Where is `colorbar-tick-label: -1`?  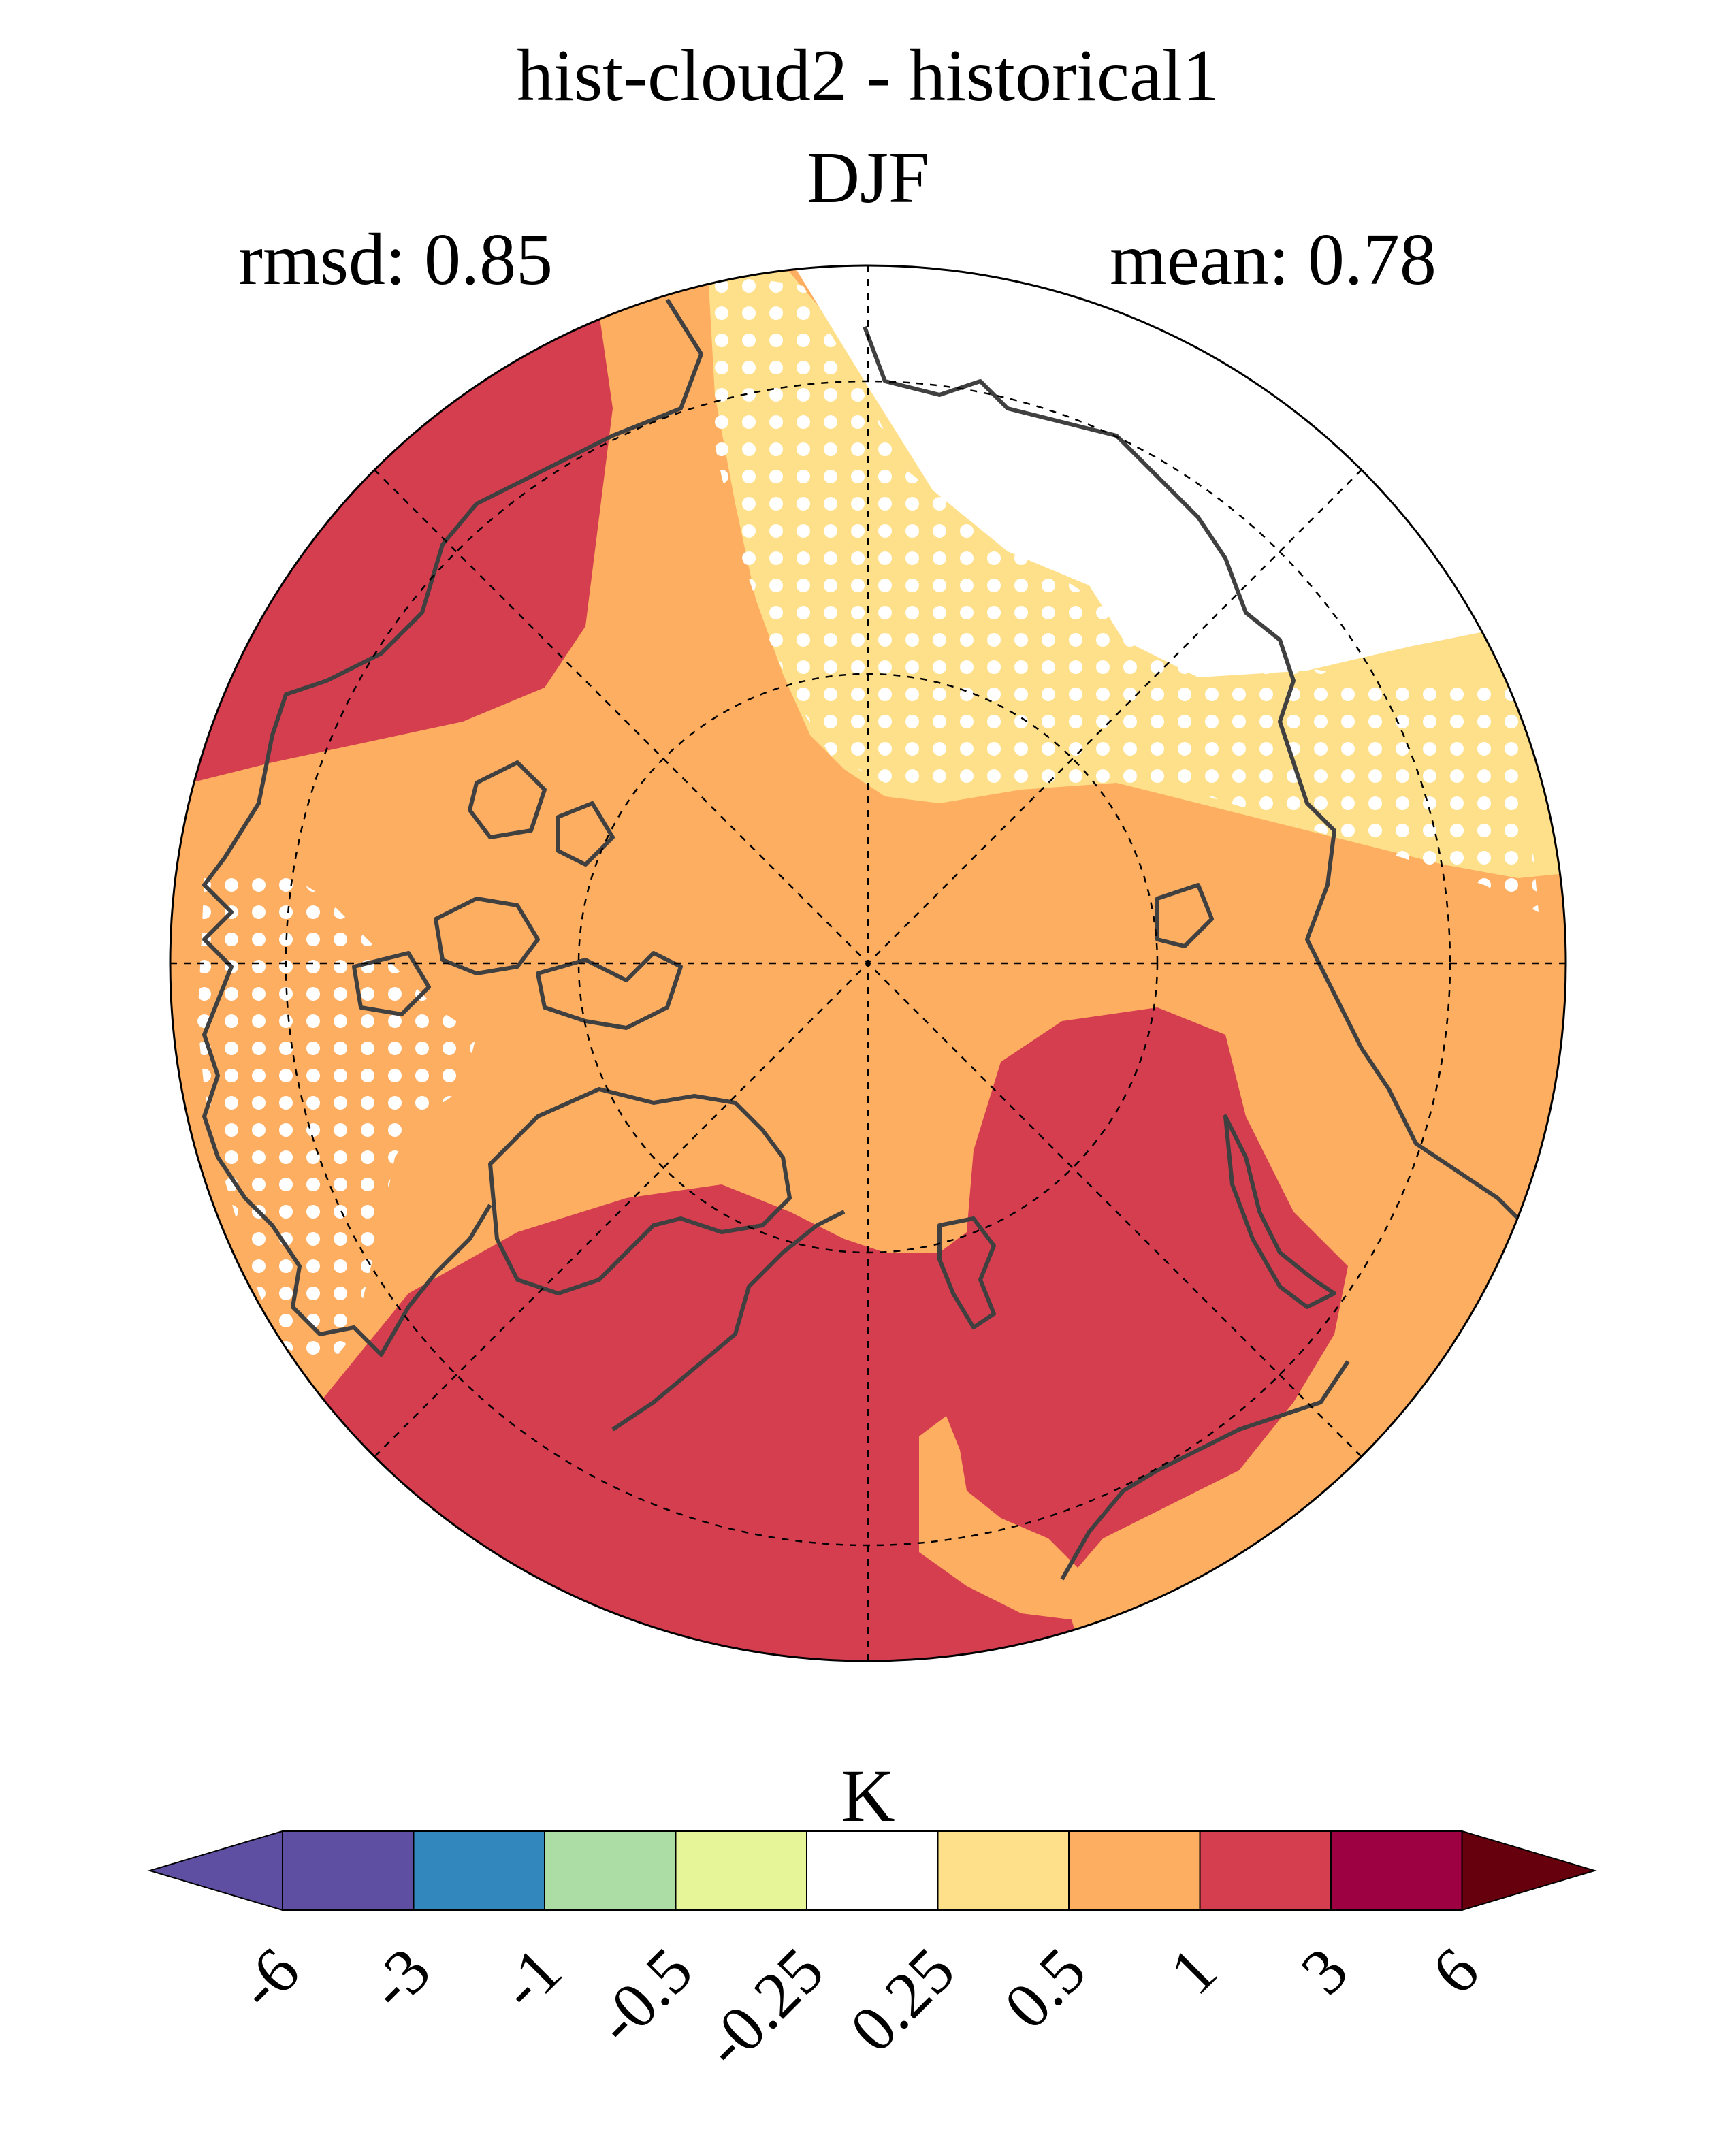 colorbar-tick-label: -1 is located at coordinates (530, 1978).